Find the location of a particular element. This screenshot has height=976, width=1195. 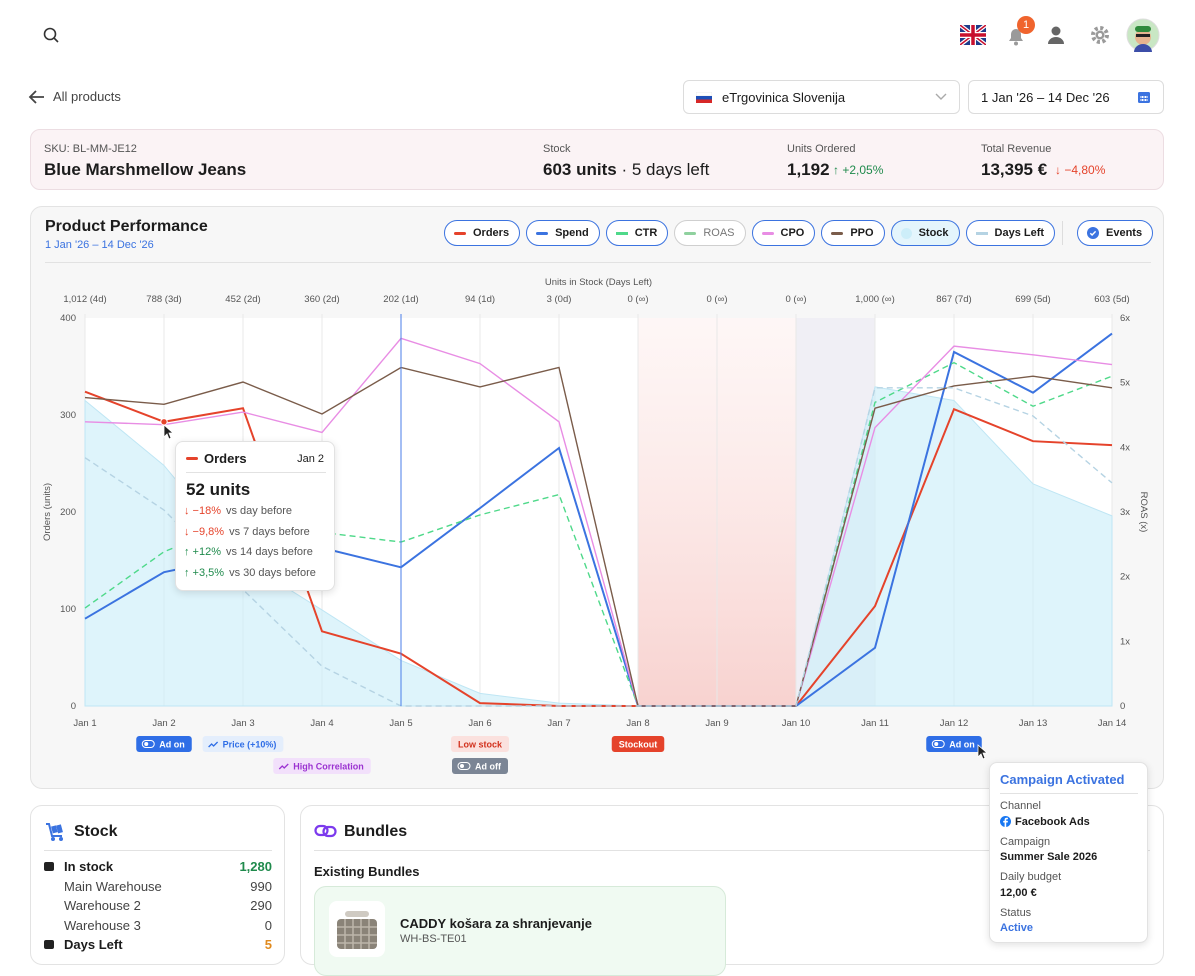

bundles-subtitle: Existing Bundles is located at coordinates (367, 871).